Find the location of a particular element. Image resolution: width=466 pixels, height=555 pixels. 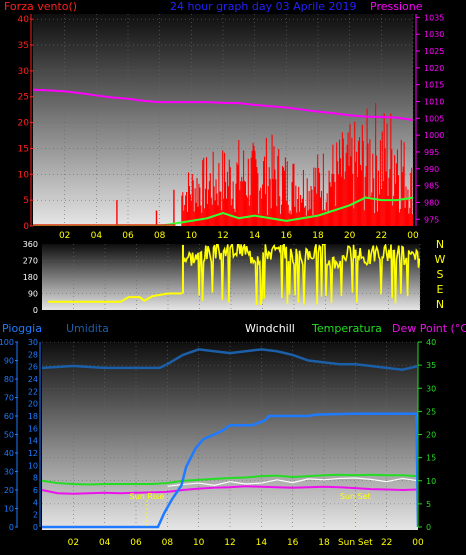

hour-tick-label: 22 is located at coordinates (386, 543).